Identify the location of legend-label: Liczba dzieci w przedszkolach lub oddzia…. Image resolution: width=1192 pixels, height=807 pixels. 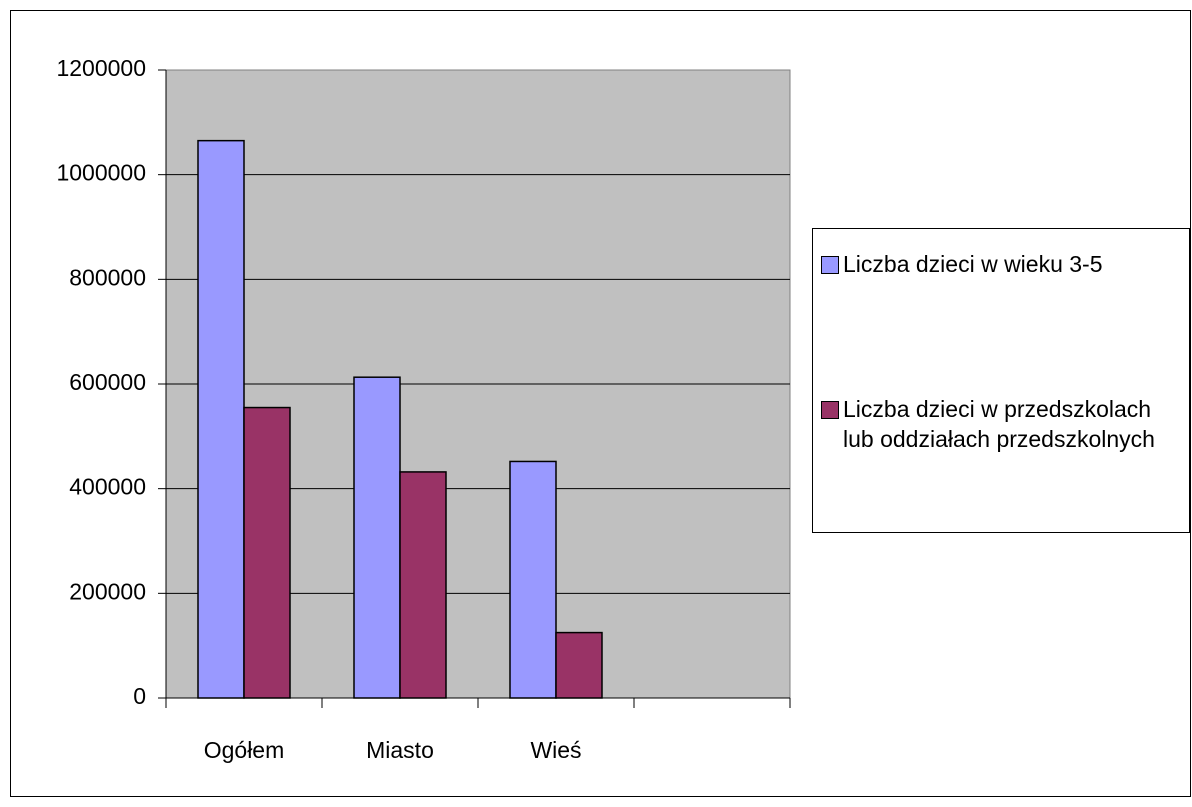
(999, 424).